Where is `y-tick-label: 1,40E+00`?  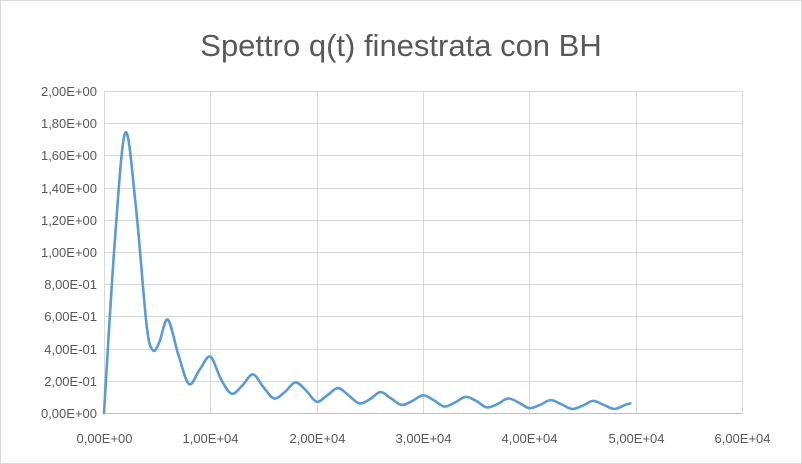
y-tick-label: 1,40E+00 is located at coordinates (69, 188).